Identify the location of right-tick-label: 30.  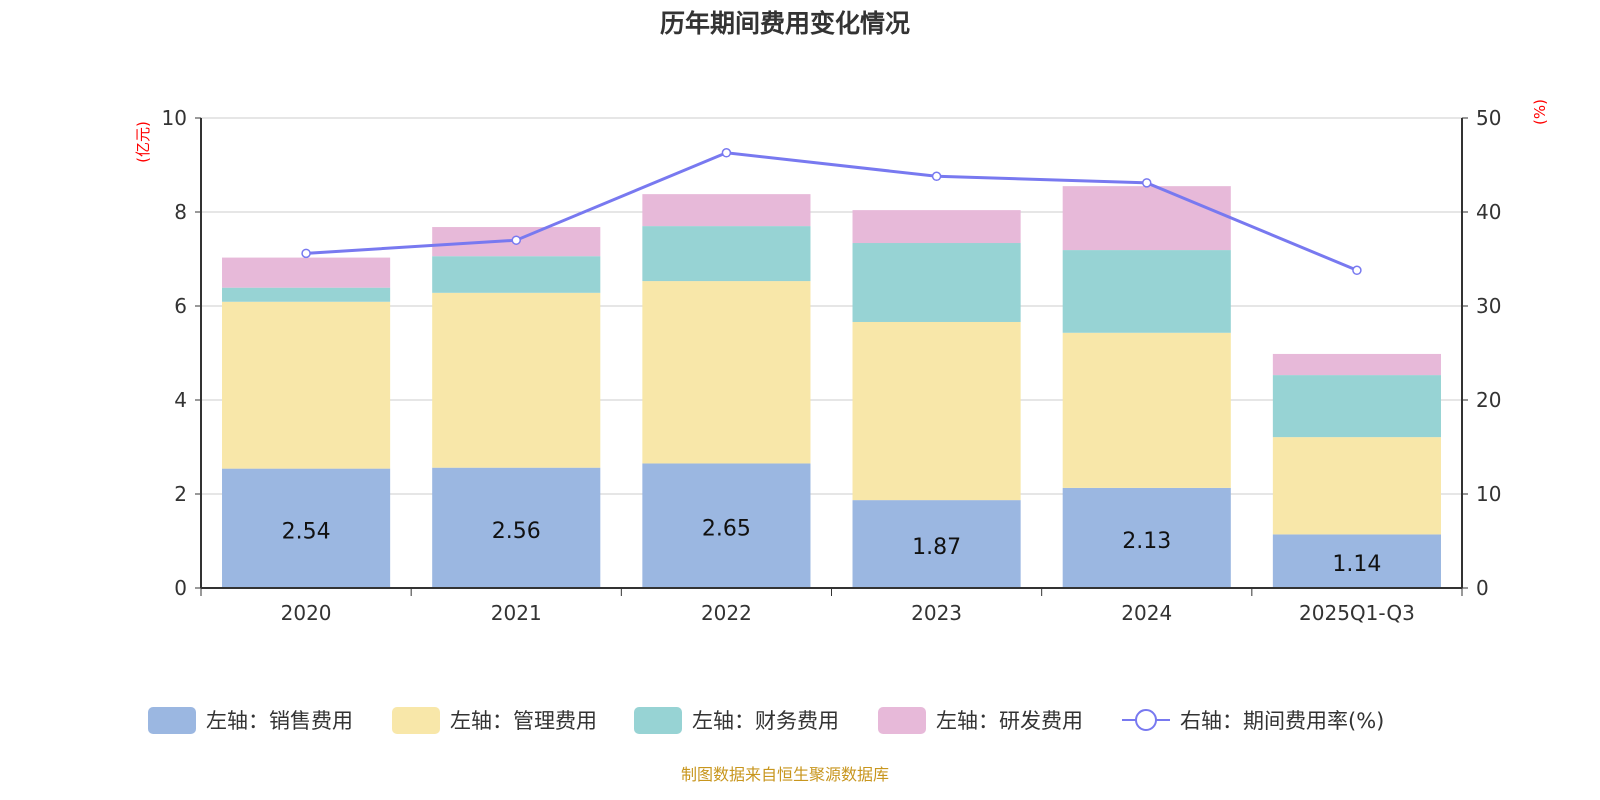
(1488, 306).